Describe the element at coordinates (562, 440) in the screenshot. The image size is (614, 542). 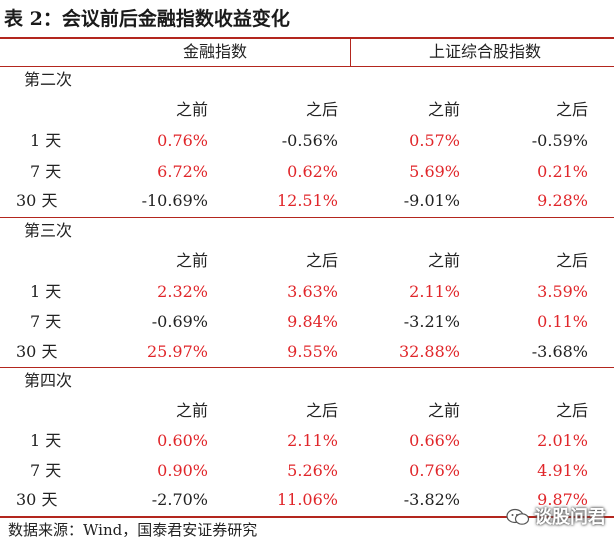
I see `table-cell: 2.01%` at that location.